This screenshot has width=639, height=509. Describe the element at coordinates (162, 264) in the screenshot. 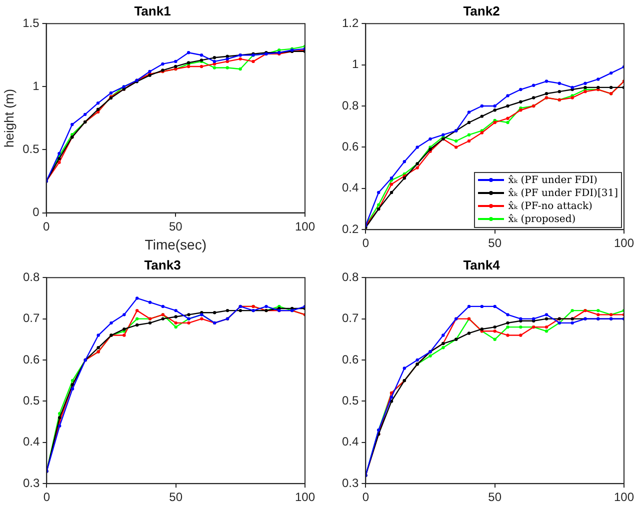

I see `chart-title: Tank3` at that location.